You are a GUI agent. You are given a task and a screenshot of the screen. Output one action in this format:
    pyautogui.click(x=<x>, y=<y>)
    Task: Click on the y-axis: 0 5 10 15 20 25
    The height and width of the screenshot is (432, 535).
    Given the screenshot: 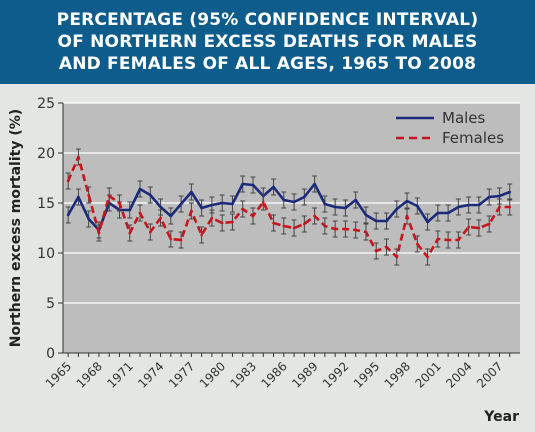 What is the action you would take?
    pyautogui.click(x=50, y=229)
    